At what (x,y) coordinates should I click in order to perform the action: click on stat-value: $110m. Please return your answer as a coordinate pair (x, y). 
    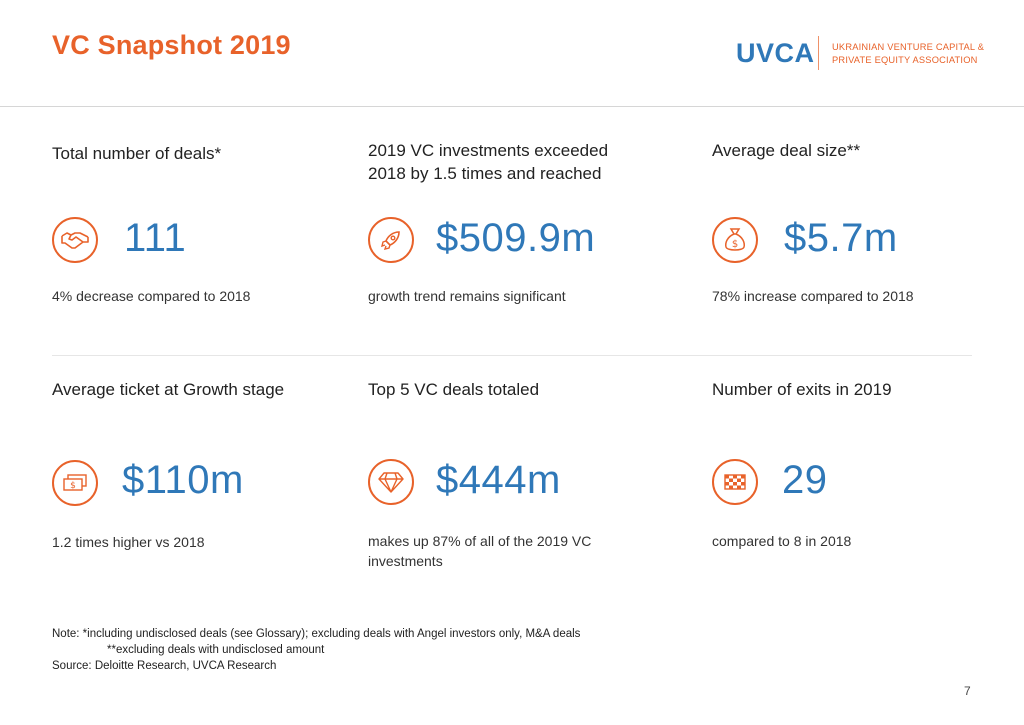
    Looking at the image, I should click on (183, 480).